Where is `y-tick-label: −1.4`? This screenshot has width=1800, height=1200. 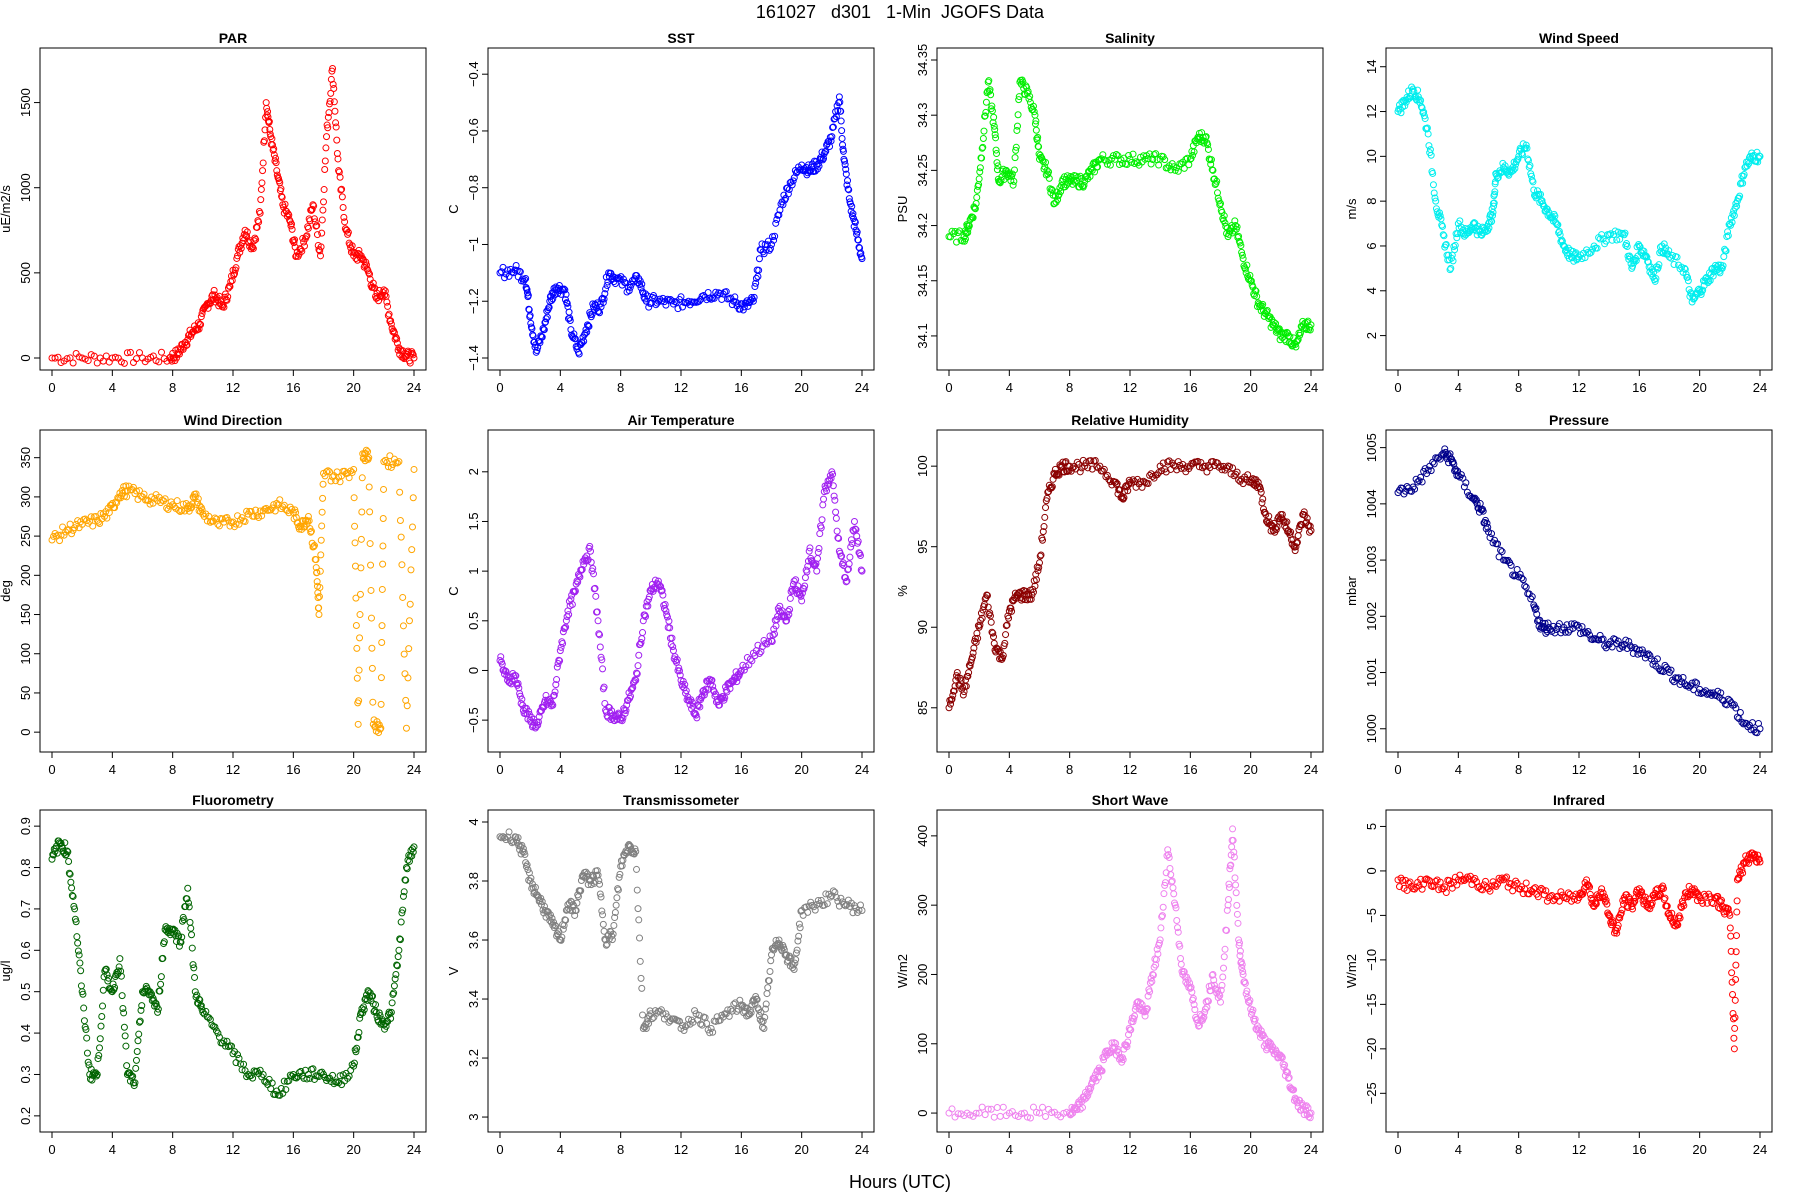 y-tick-label: −1.4 is located at coordinates (473, 358).